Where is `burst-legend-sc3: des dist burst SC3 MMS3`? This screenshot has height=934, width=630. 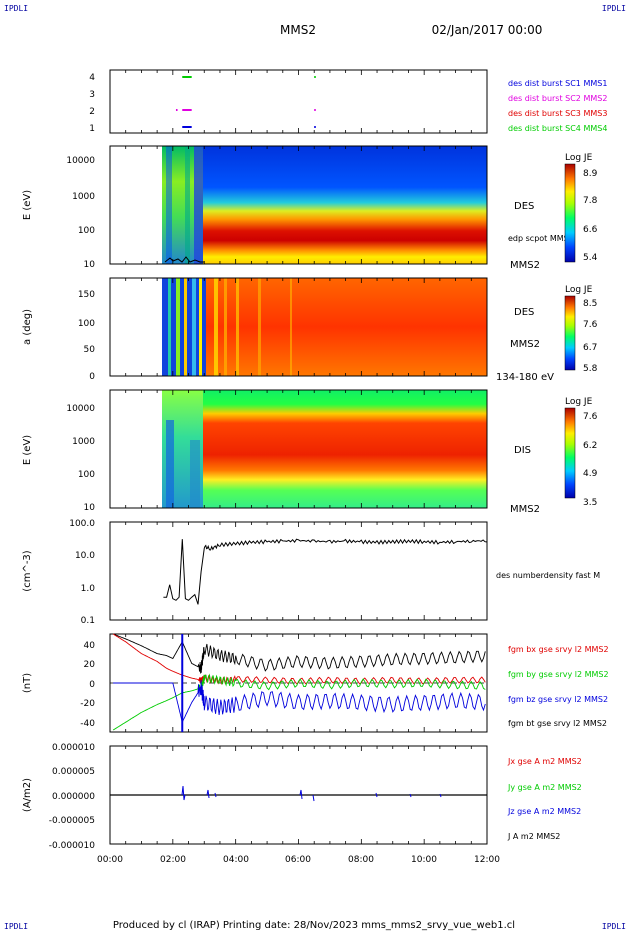 burst-legend-sc3: des dist burst SC3 MMS3 is located at coordinates (557, 113).